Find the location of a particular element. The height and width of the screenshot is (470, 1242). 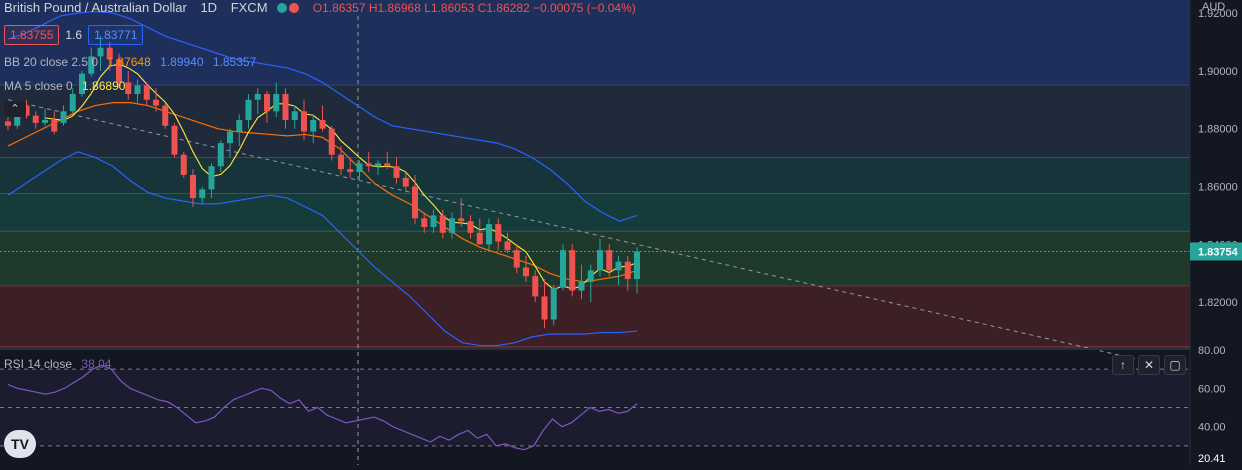

spread-label: 1.6 is located at coordinates (74, 35).